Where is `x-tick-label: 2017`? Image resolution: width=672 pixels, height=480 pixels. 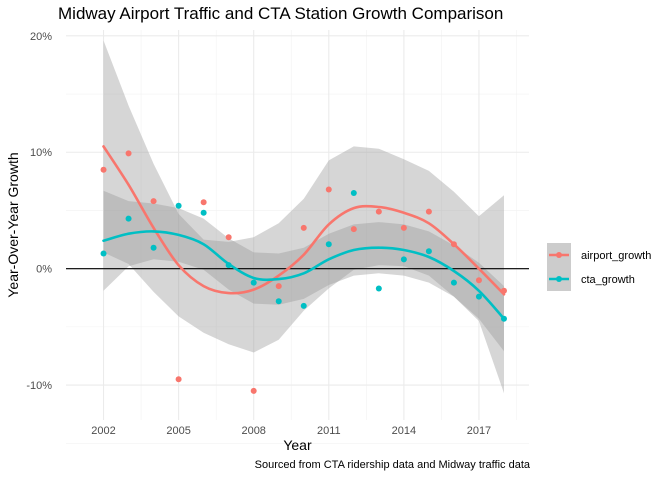 x-tick-label: 2017 is located at coordinates (479, 431).